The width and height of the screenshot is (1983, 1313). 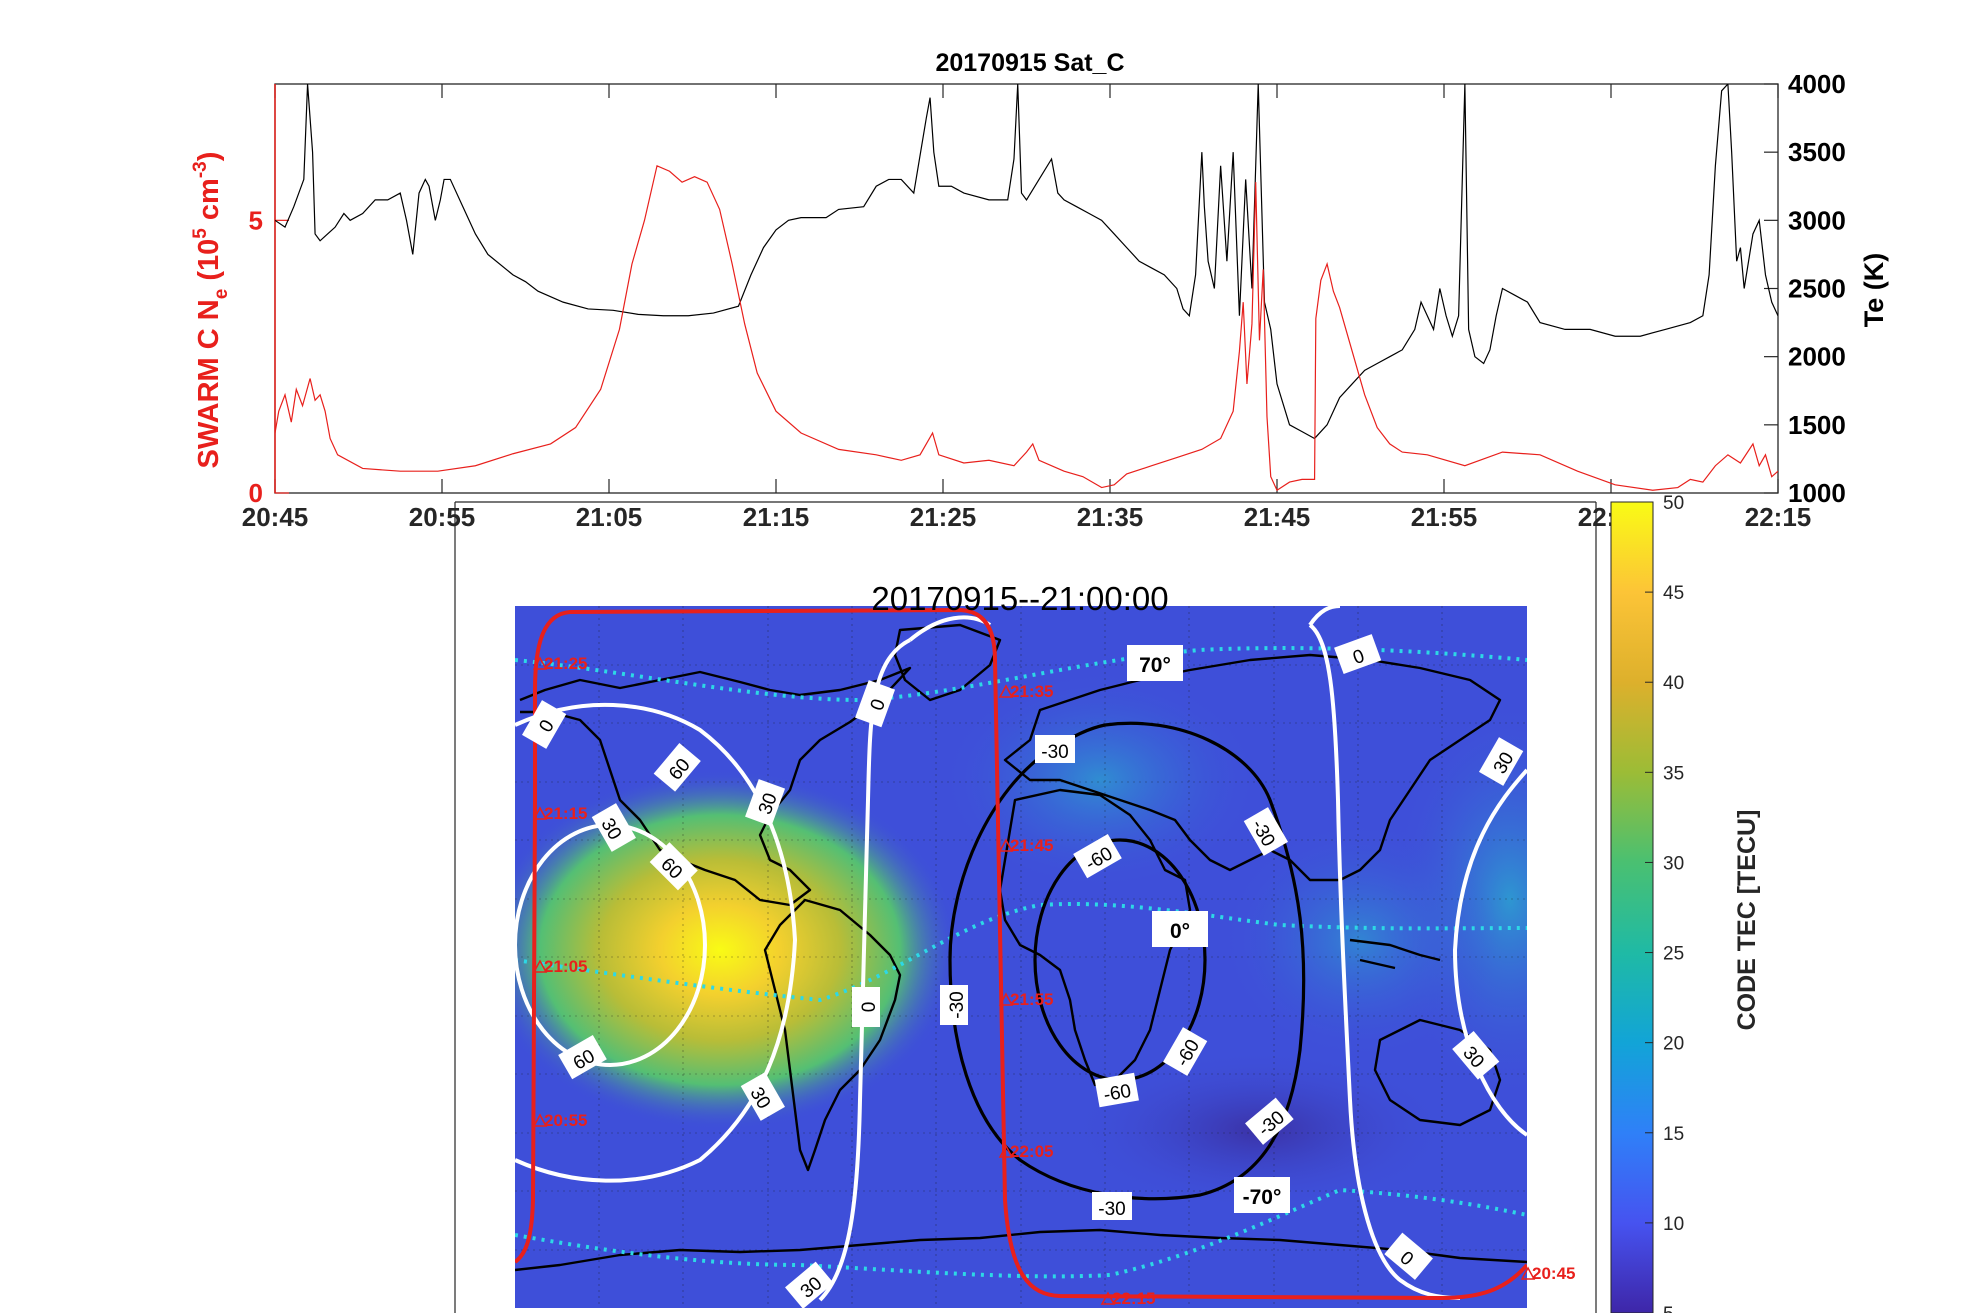 I want to click on top-y-right-axis: 1000 1500 2000 2500 3000 3500 4000, so click(x=1805, y=288).